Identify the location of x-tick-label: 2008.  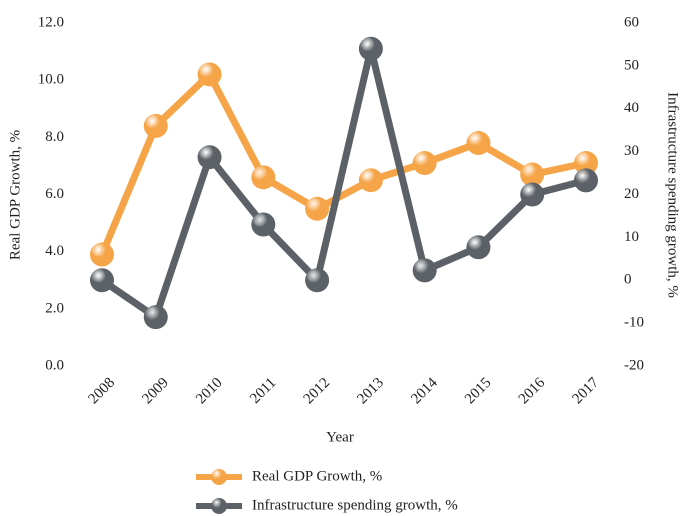
(102, 391).